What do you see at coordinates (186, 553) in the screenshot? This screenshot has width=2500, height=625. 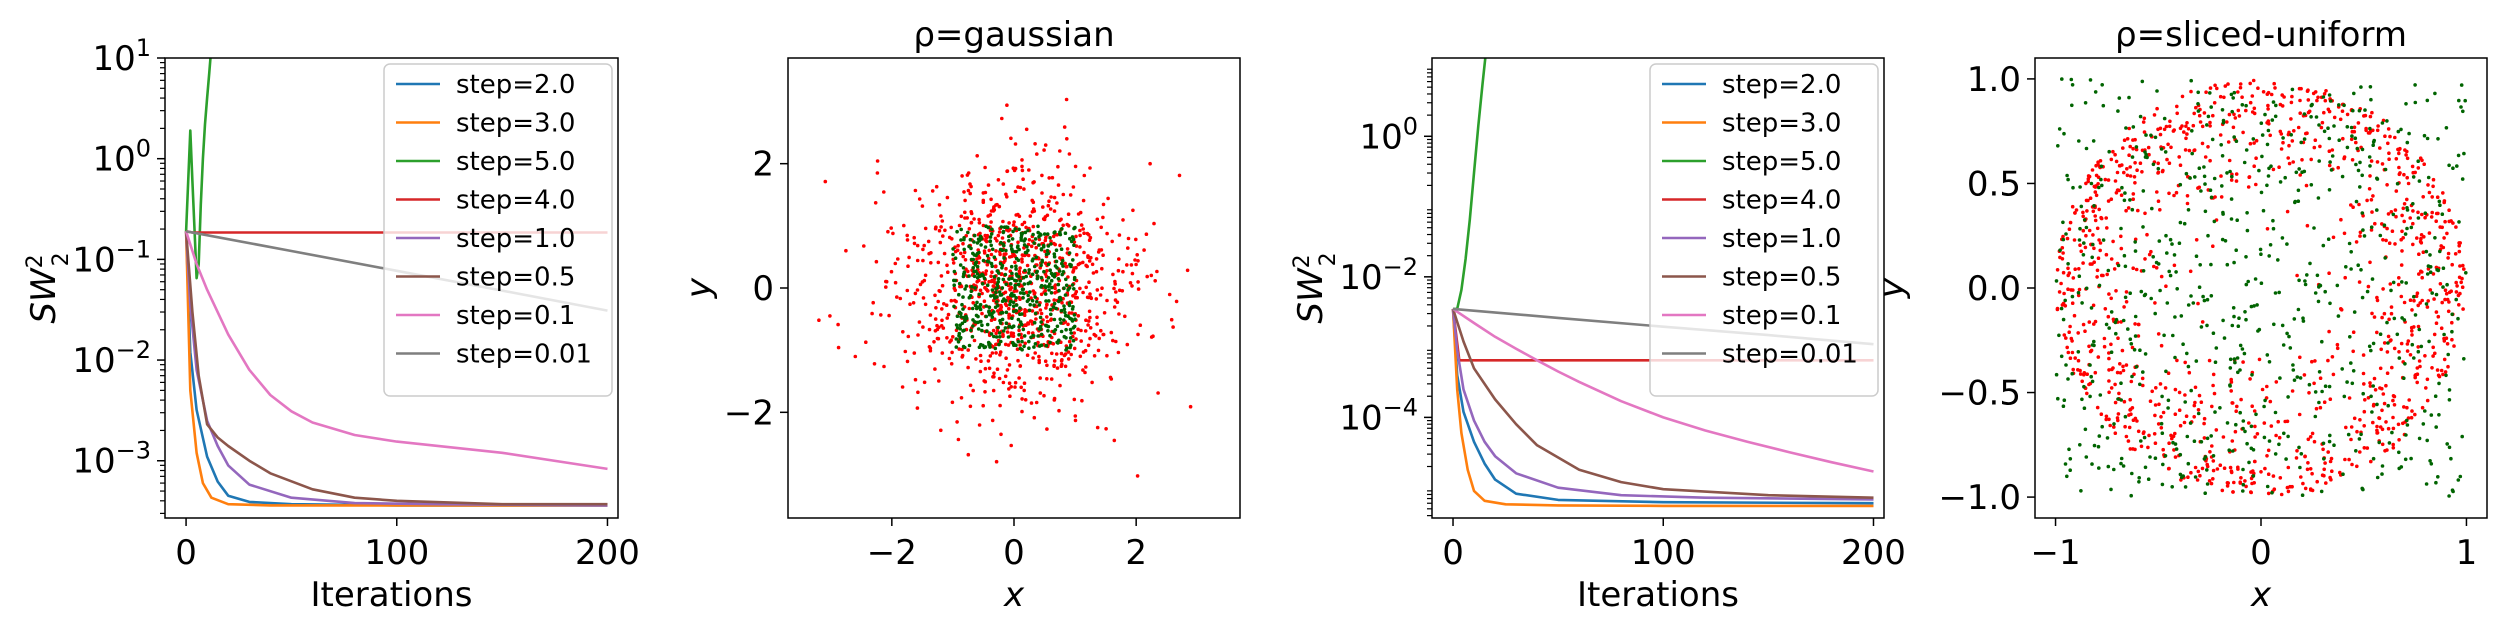 I see `x-tick-label: 0` at bounding box center [186, 553].